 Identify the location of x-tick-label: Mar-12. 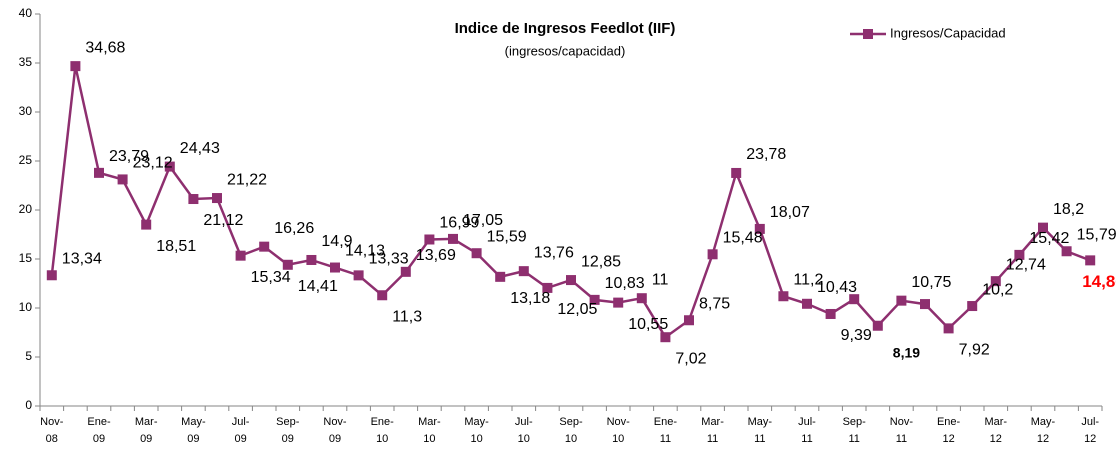
(995, 430).